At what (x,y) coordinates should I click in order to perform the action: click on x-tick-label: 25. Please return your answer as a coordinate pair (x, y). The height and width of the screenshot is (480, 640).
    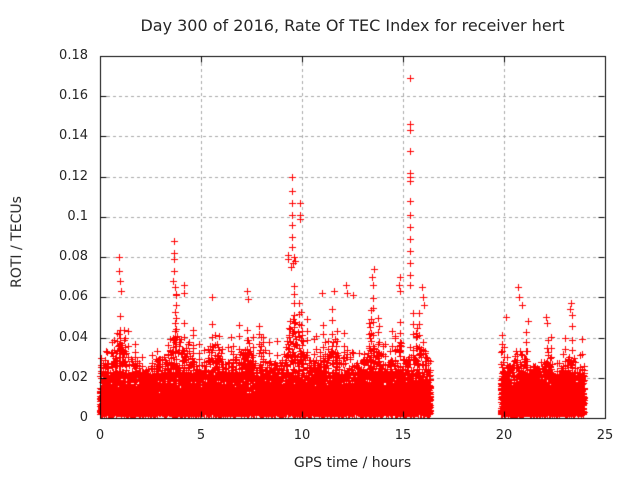
    Looking at the image, I should click on (605, 435).